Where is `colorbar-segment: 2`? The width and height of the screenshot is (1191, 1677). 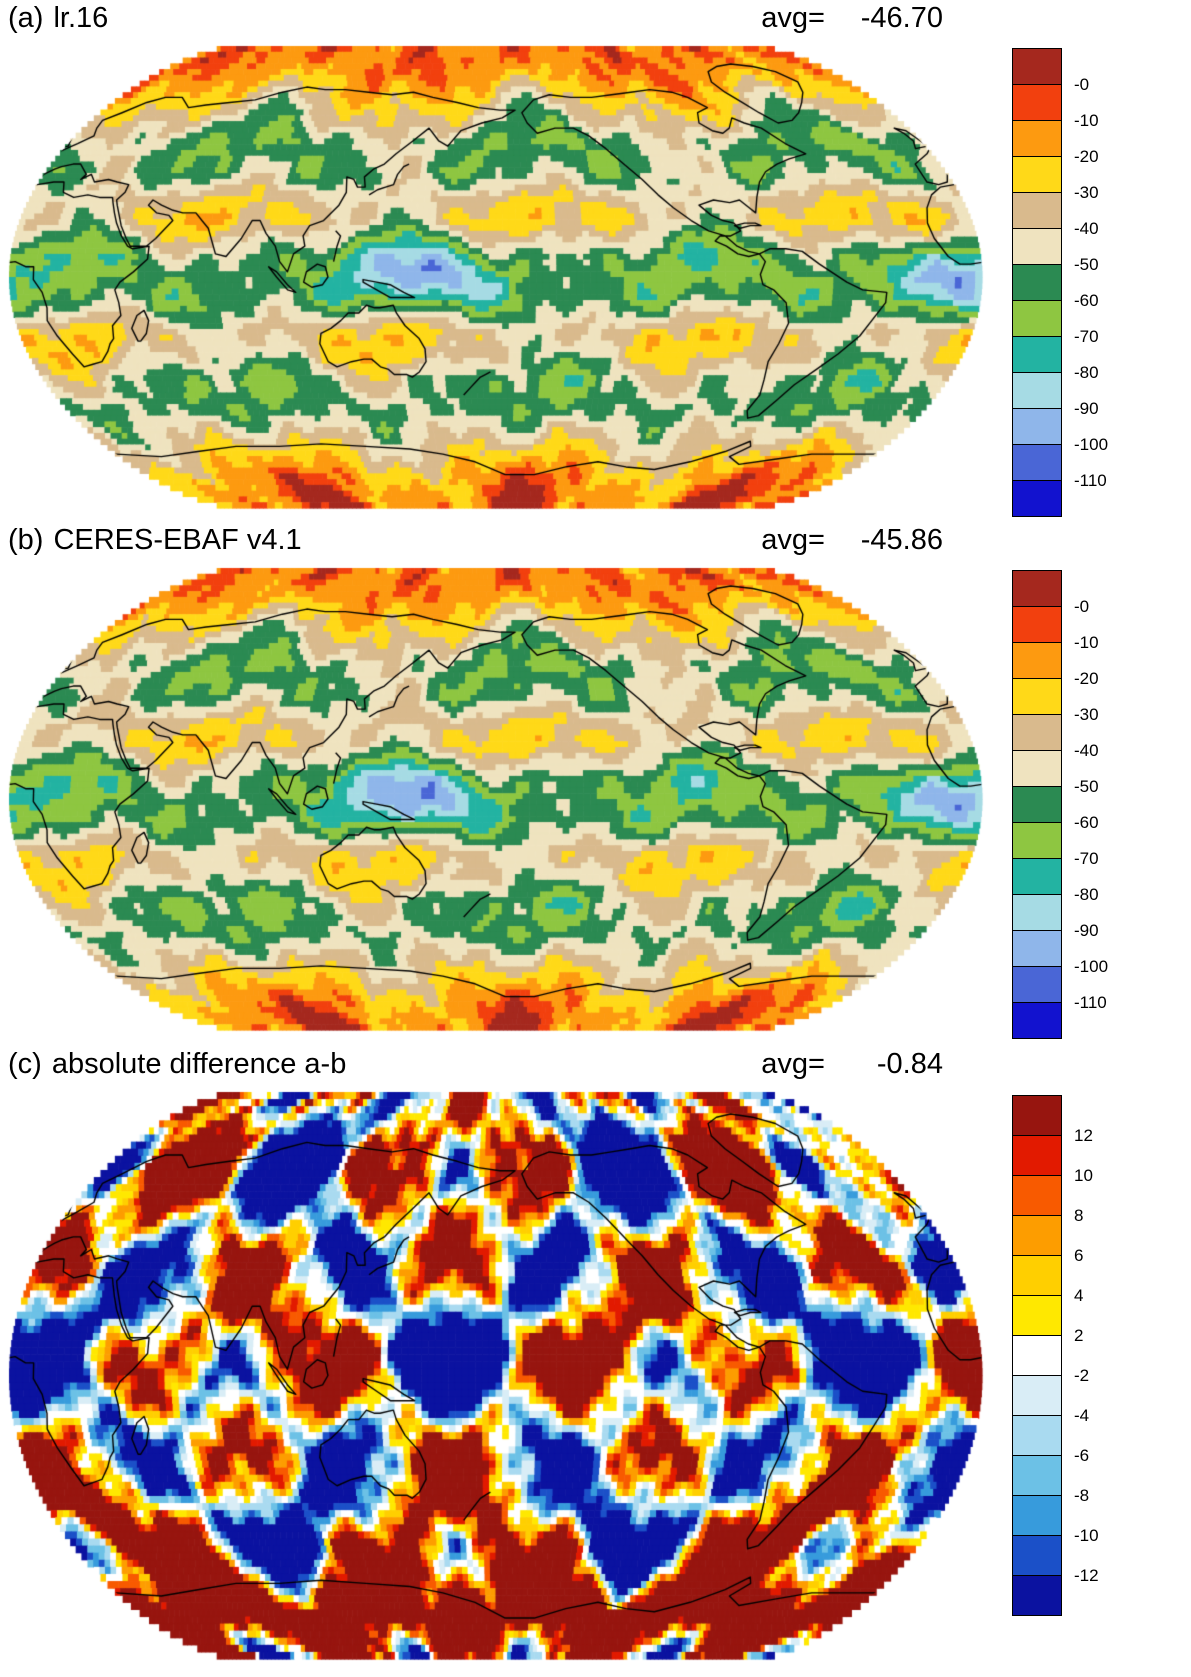
colorbar-segment: 2 is located at coordinates (1047, 1319).